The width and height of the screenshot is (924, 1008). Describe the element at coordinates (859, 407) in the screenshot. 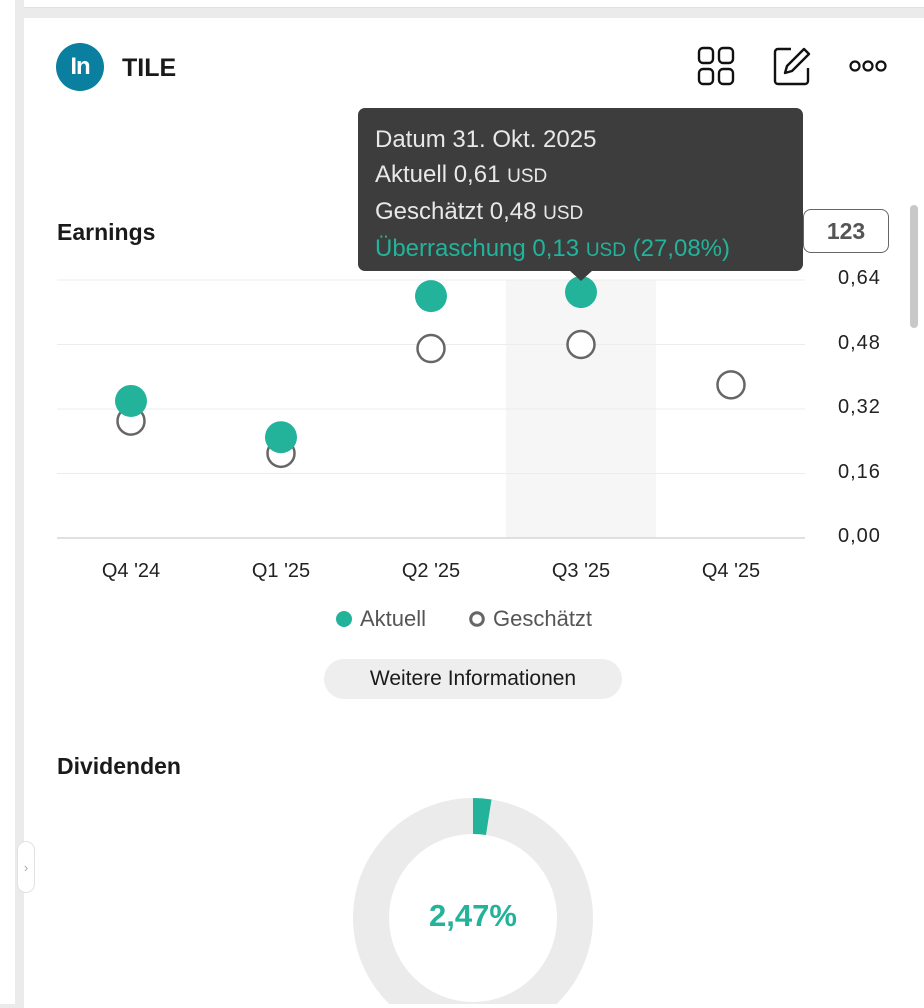

I see `y-tick-label: 0,32` at that location.